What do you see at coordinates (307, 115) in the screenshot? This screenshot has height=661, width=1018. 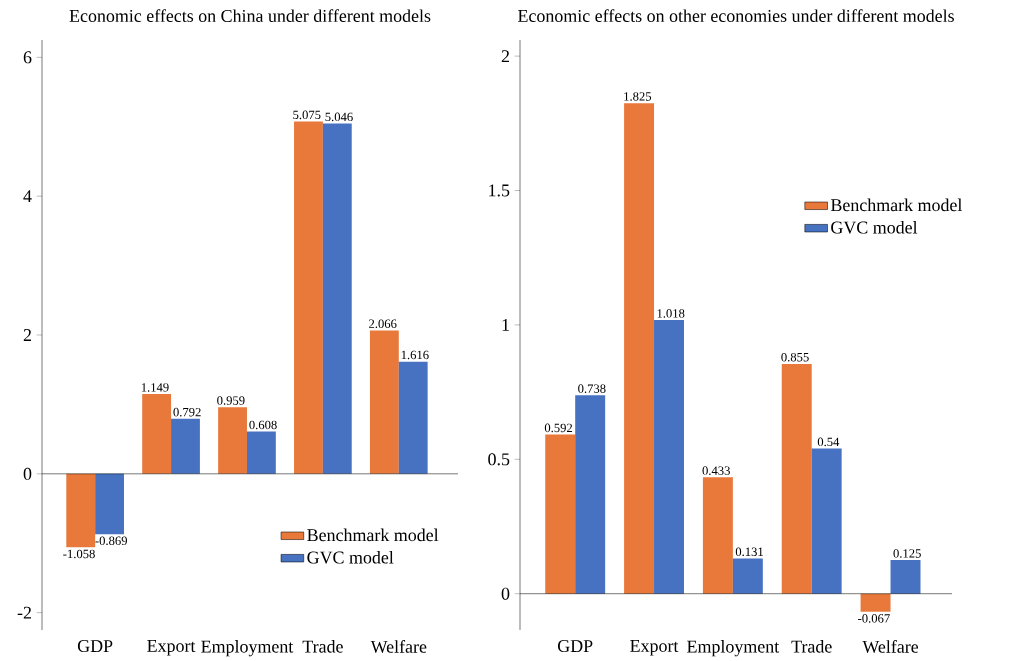 I see `data-label: 5.075` at bounding box center [307, 115].